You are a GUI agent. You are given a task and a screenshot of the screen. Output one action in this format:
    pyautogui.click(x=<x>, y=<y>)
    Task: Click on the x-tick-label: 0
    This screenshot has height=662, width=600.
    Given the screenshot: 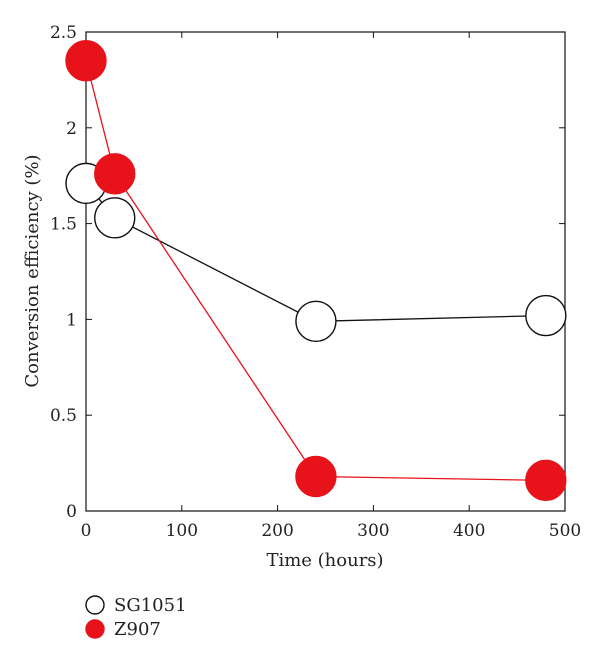 What is the action you would take?
    pyautogui.click(x=86, y=531)
    